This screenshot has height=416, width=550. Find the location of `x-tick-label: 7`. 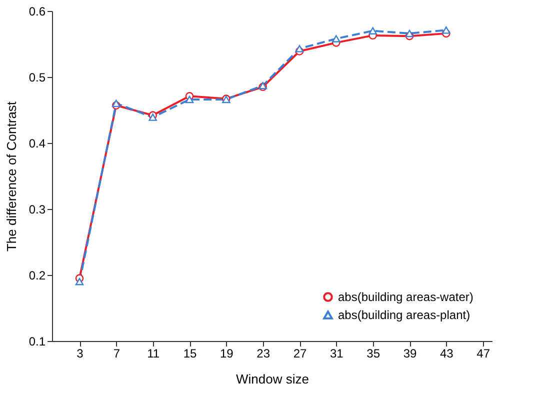

x-tick-label: 7 is located at coordinates (116, 353).